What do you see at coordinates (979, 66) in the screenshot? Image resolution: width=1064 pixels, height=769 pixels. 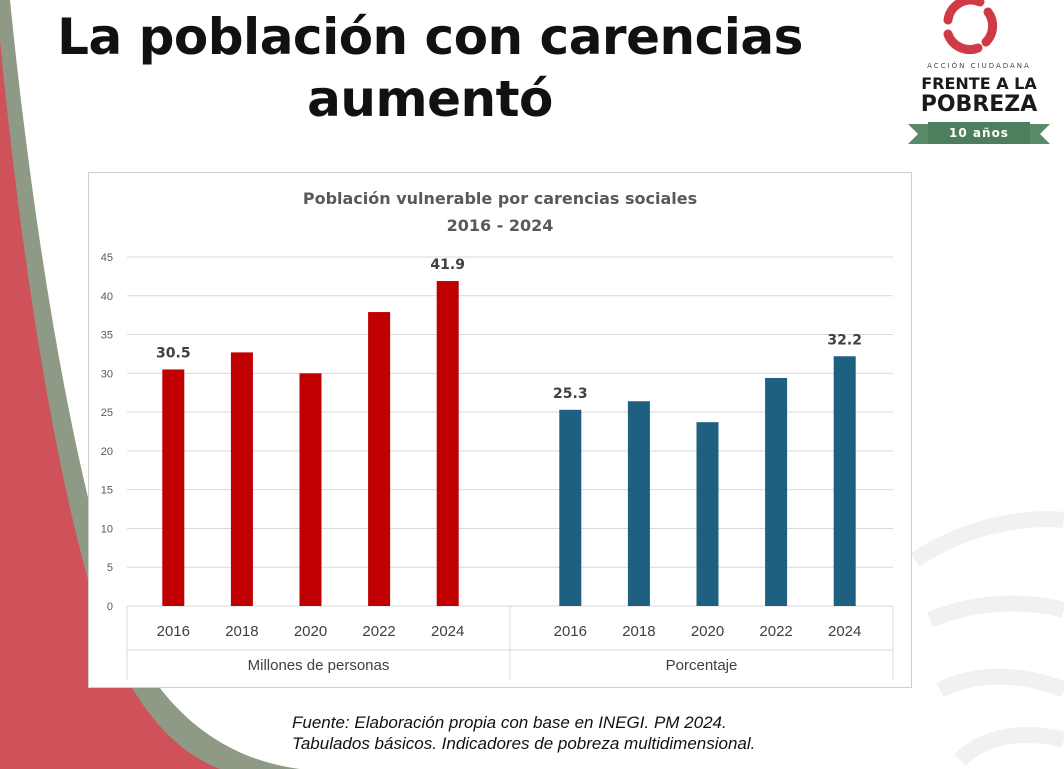 I see `logo-small-text: ACCIÓN CIUDADANA` at bounding box center [979, 66].